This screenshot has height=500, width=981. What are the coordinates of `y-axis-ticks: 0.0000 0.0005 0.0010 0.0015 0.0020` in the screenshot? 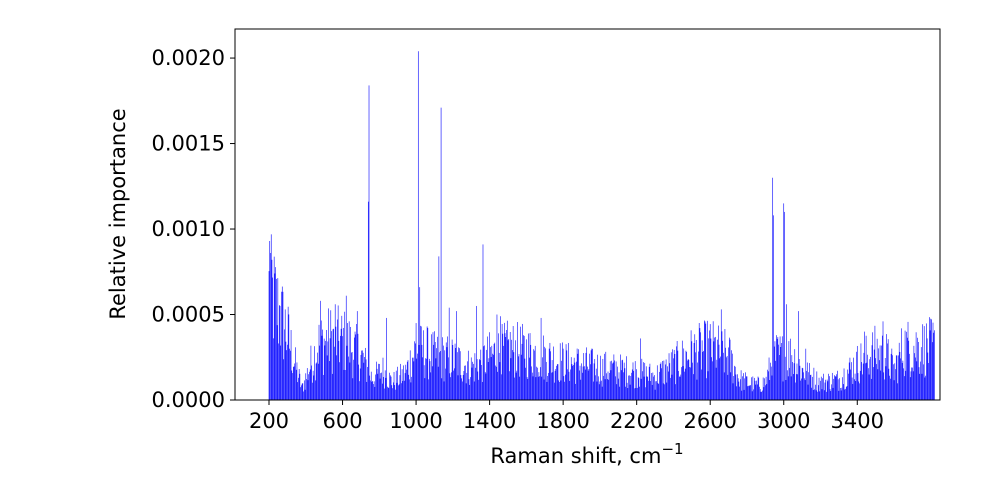 It's located at (193, 229).